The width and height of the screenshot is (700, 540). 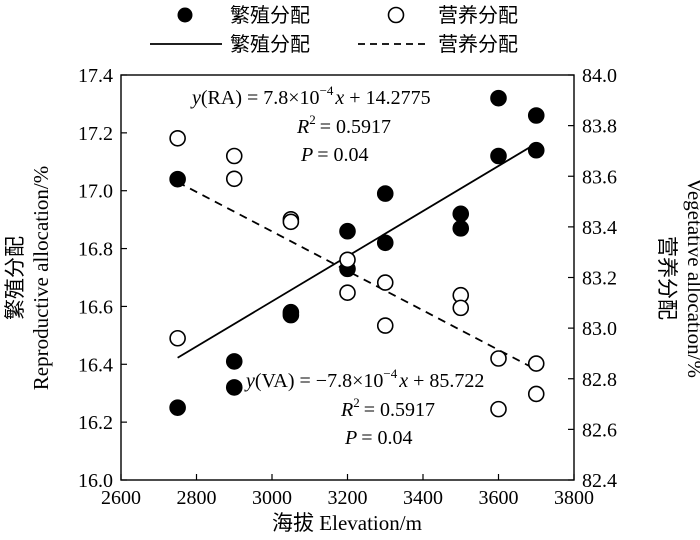 I want to click on ra-r2: R2 = 0.5917, so click(x=343, y=125).